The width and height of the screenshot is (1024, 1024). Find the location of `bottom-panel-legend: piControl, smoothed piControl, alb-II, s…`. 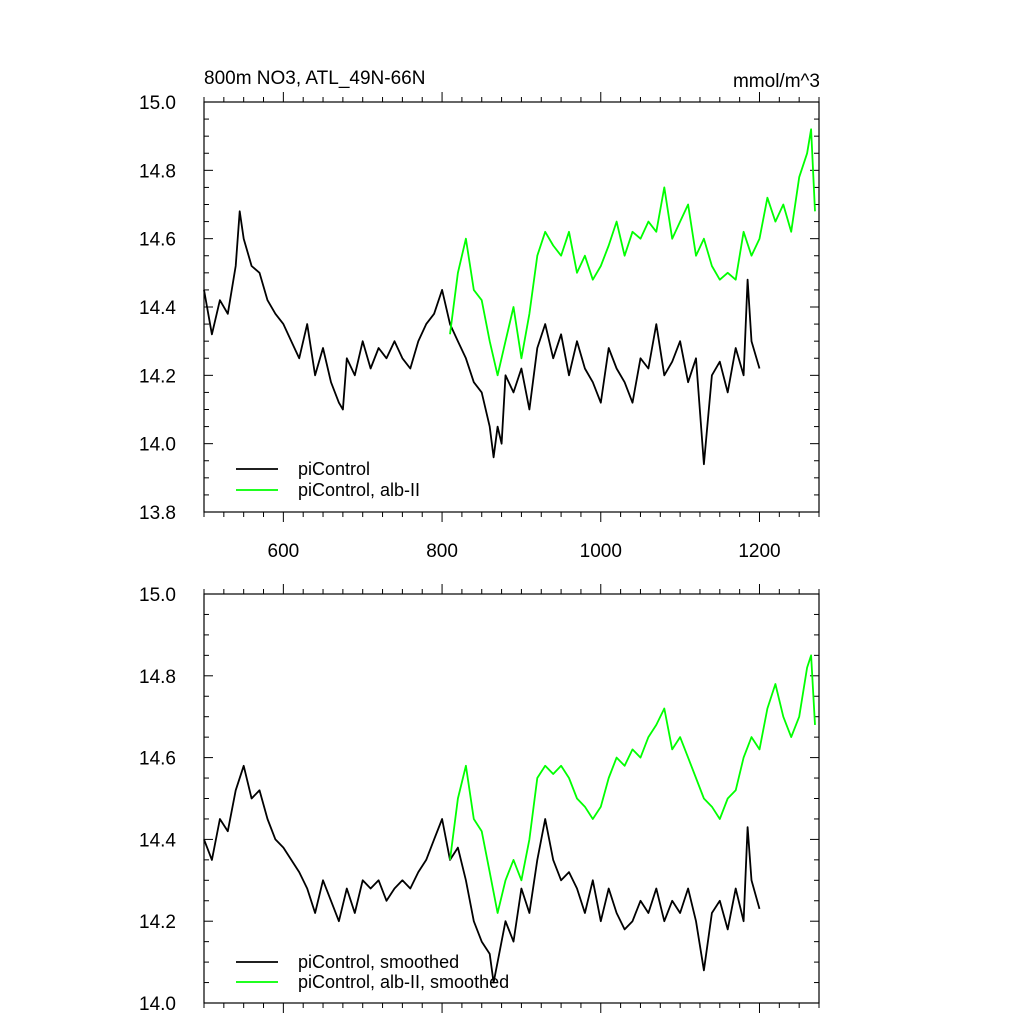

bottom-panel-legend: piControl, smoothed piControl, alb-II, s… is located at coordinates (372, 972).